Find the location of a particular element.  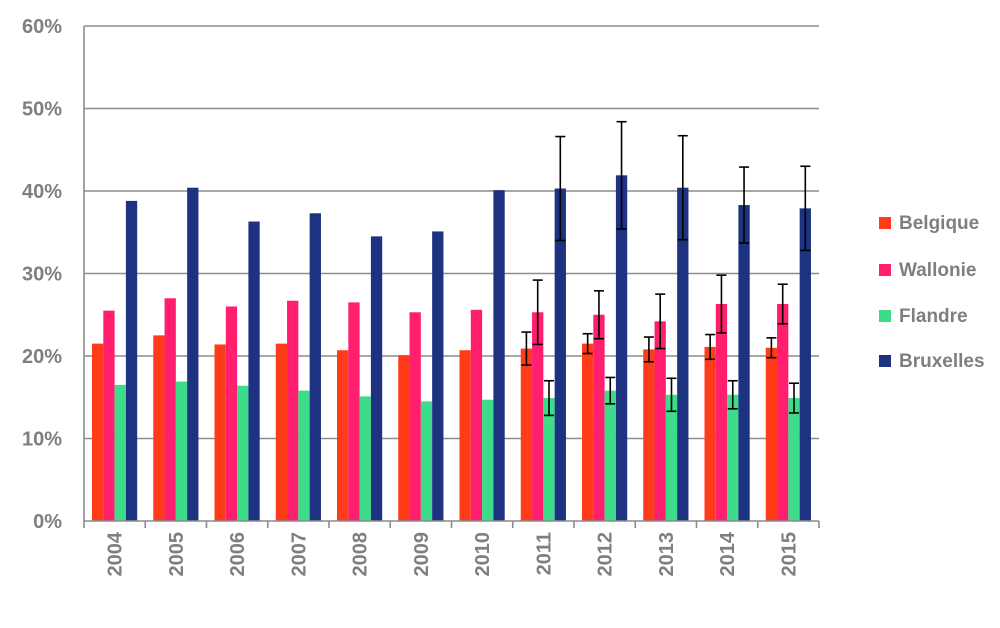

error-bar-belgique-2011 is located at coordinates (526, 348).